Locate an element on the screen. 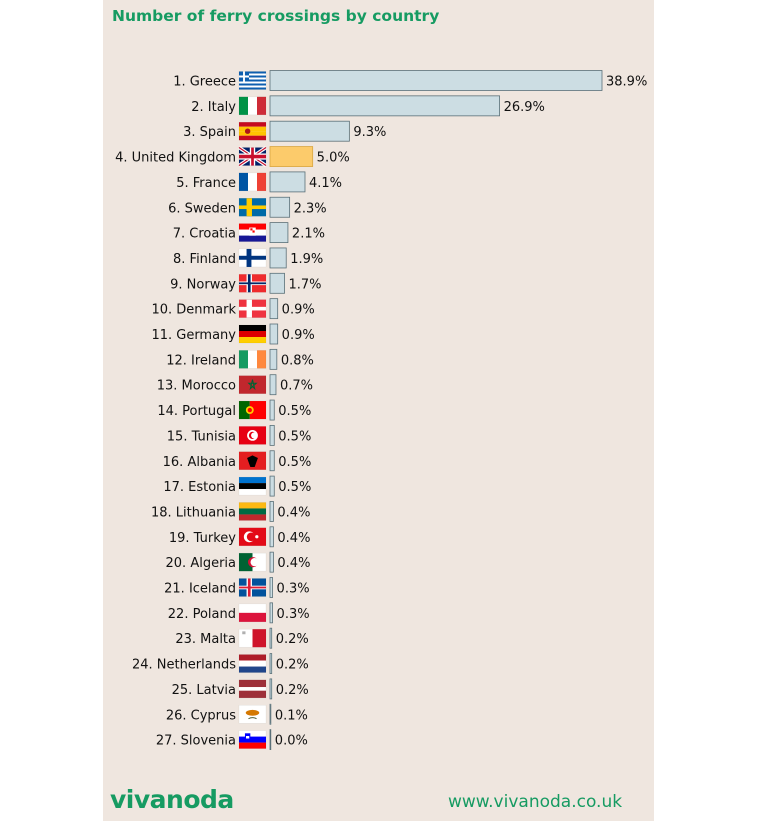  tunisia-flag-icon is located at coordinates (252, 435).